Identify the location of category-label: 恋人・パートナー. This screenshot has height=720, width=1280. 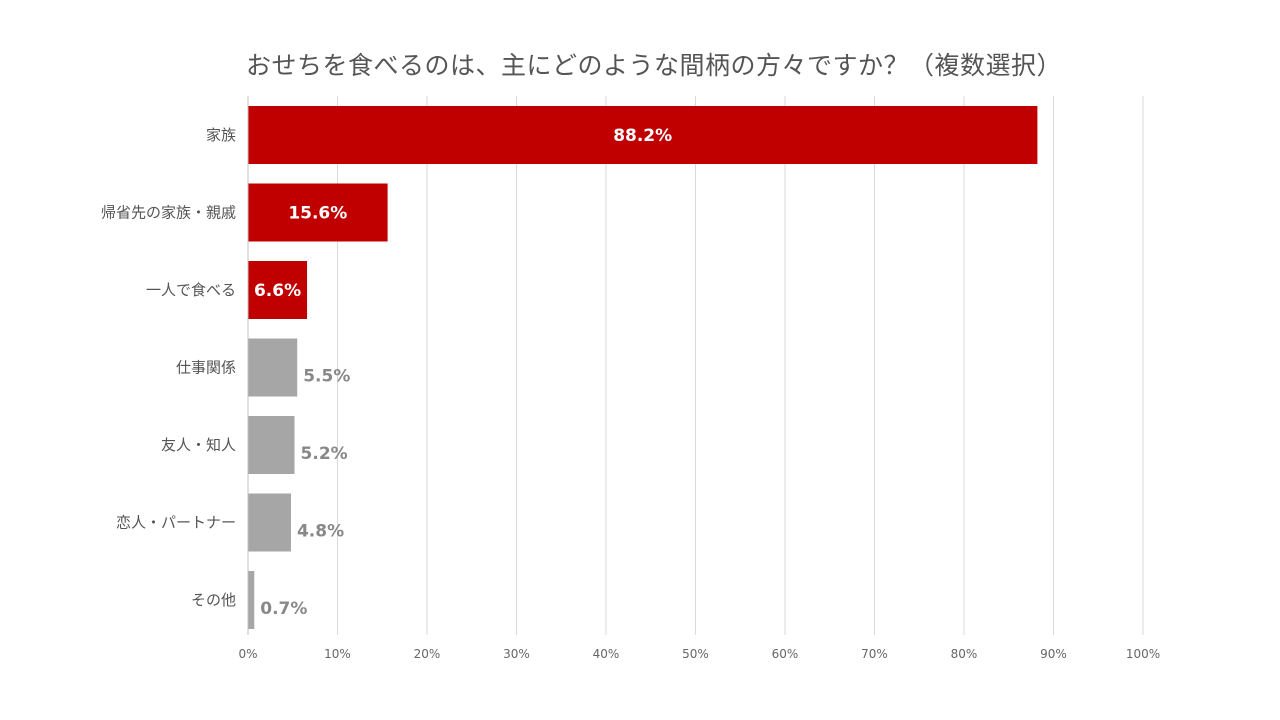
(176, 523).